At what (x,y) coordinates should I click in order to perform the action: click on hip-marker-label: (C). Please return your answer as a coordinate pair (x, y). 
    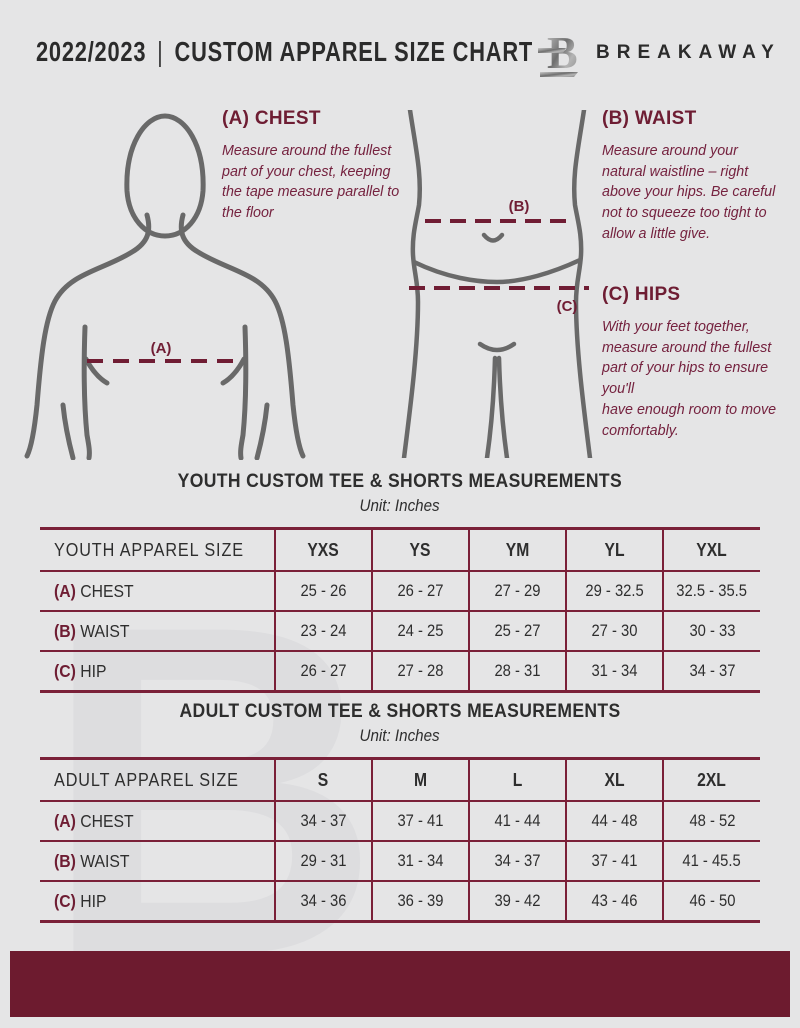
    Looking at the image, I should click on (567, 306).